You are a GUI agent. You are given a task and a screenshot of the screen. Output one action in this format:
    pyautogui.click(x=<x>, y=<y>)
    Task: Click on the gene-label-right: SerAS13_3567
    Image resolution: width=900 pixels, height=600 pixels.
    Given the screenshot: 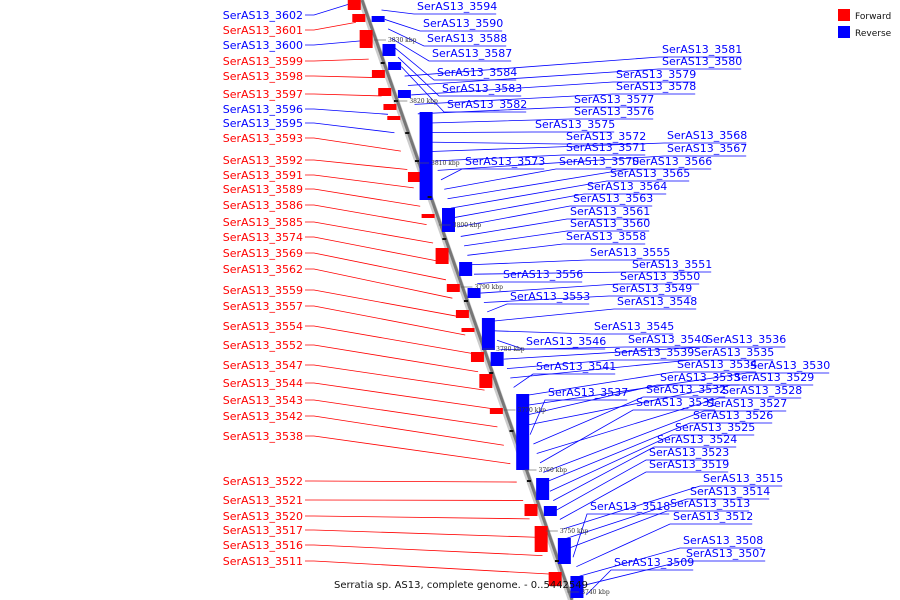 What is the action you would take?
    pyautogui.click(x=707, y=148)
    